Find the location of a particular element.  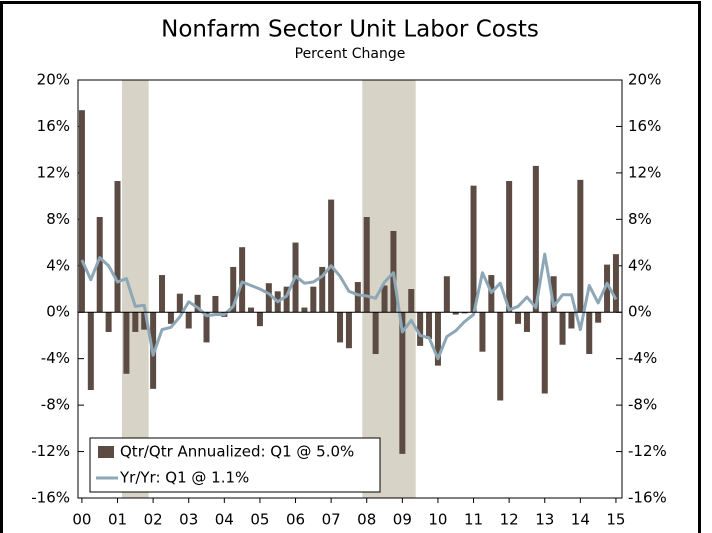

y2-tick-label: 12% is located at coordinates (644, 172).